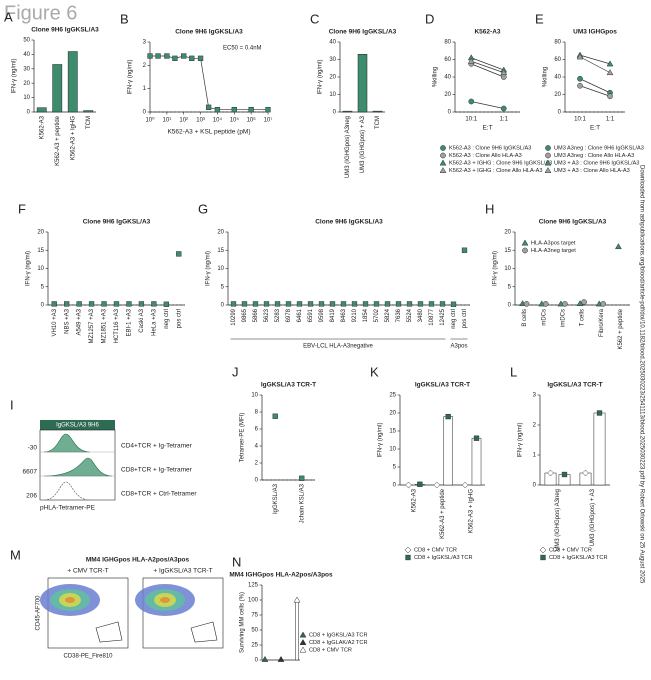  What do you see at coordinates (68, 508) in the screenshot?
I see `x-axis-label: pHLA-Tetramer-PE` at bounding box center [68, 508].